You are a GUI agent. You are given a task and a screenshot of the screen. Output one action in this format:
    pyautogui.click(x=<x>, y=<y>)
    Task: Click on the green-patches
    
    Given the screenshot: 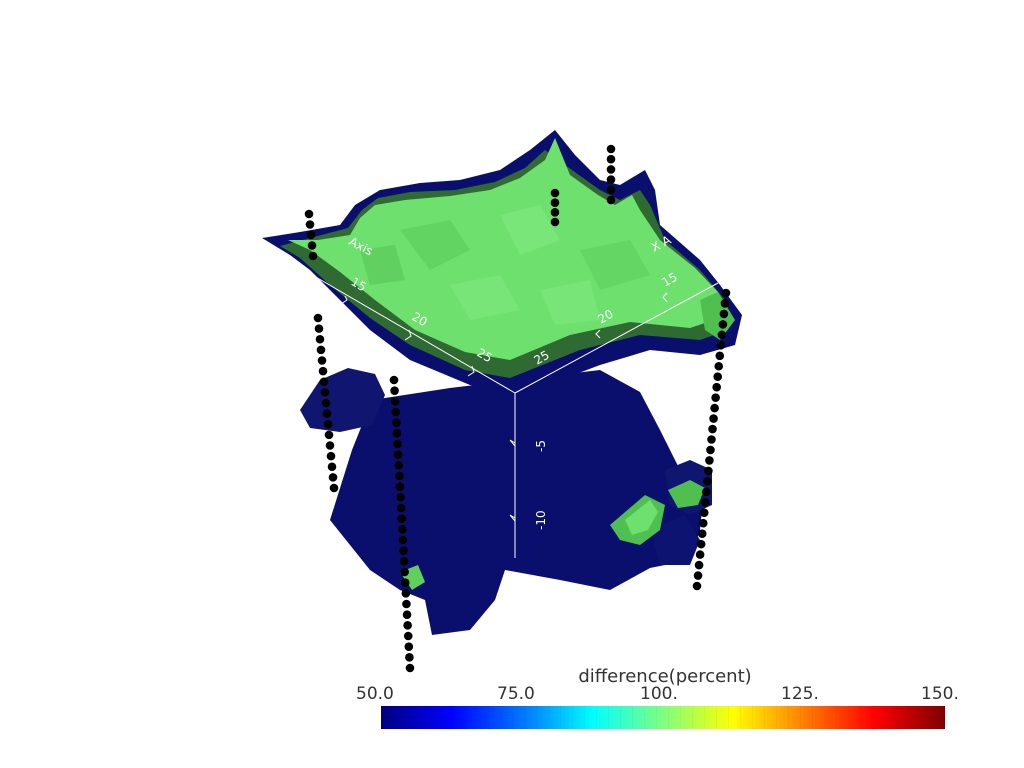 What is the action you would take?
    pyautogui.click(x=552, y=535)
    